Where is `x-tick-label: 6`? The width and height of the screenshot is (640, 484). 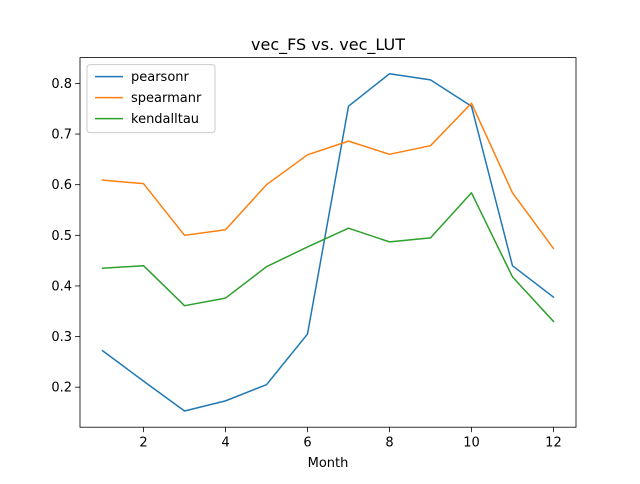 x-tick-label: 6 is located at coordinates (307, 443).